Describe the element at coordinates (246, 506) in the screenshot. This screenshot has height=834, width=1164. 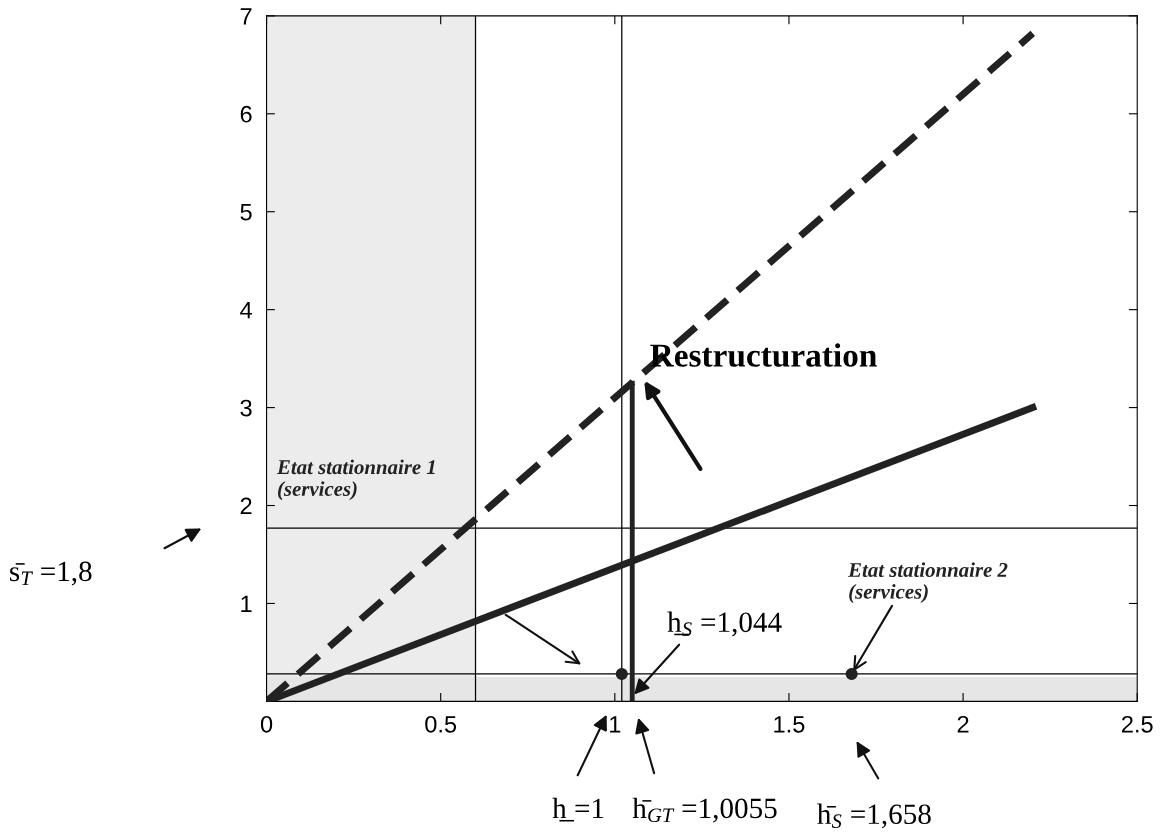
I see `y-tick-label: 2` at that location.